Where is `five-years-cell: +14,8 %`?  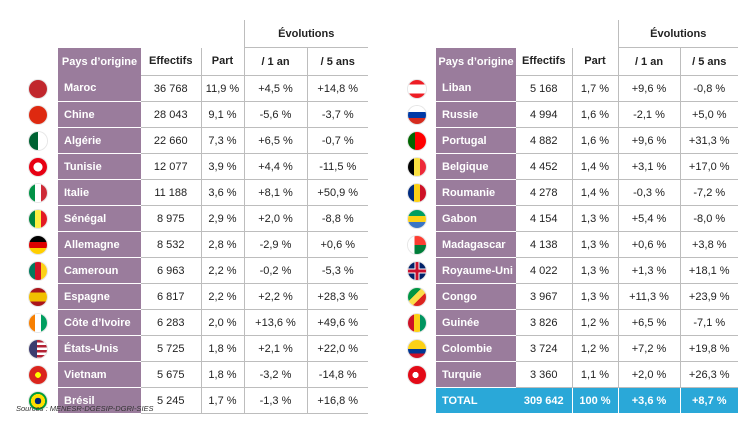
five-years-cell: +14,8 % is located at coordinates (337, 88).